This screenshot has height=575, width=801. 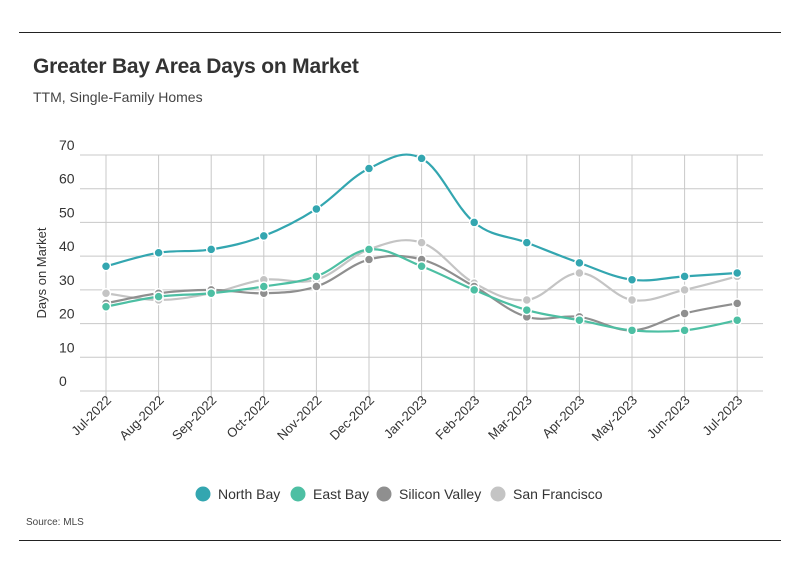 I want to click on x-tick-label: Dec-2022, so click(x=352, y=418).